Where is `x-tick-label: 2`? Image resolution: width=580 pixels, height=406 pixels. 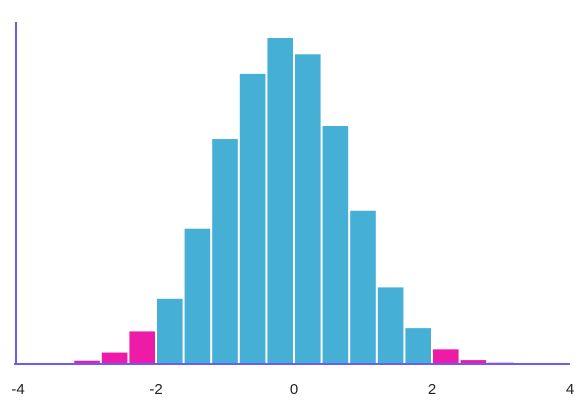
x-tick-label: 2 is located at coordinates (432, 389).